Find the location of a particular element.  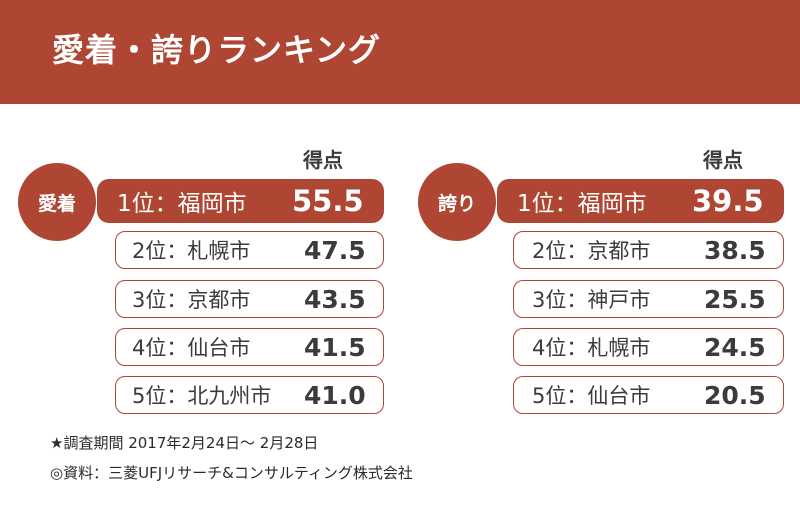

rank-score: 55.5 is located at coordinates (328, 201).